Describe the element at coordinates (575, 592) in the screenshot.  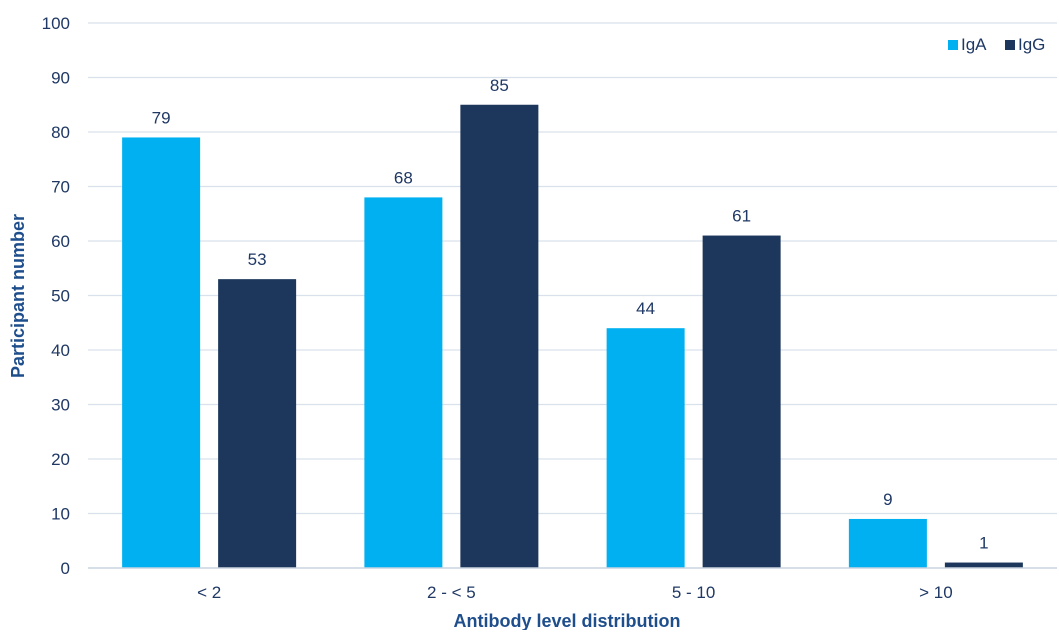
I see `x-axis-ticks: < 2 2 - < 5 5 - 10 > 10` at that location.